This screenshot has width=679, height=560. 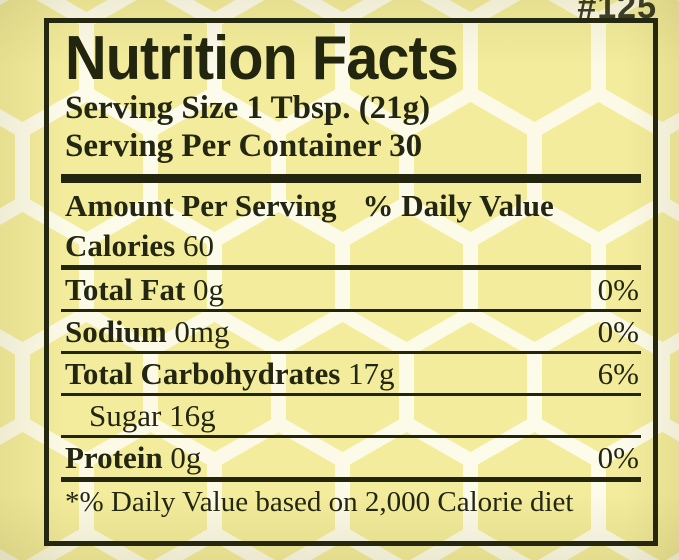 I want to click on protein-amount: 0g, so click(x=186, y=458).